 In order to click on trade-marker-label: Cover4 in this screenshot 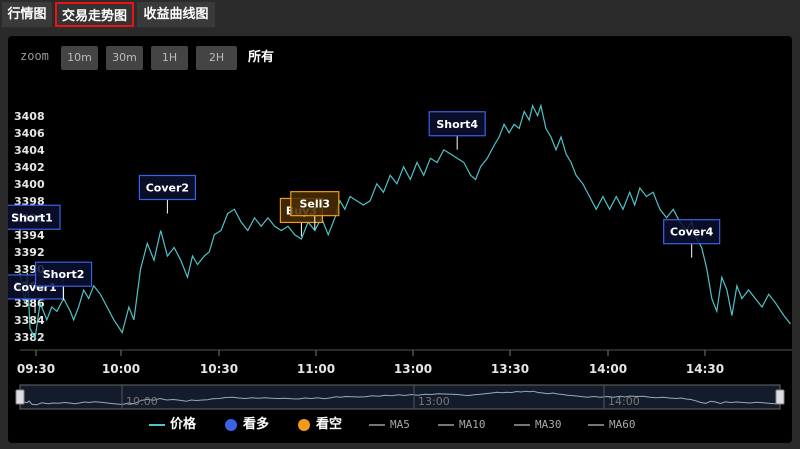, I will do `click(692, 232)`.